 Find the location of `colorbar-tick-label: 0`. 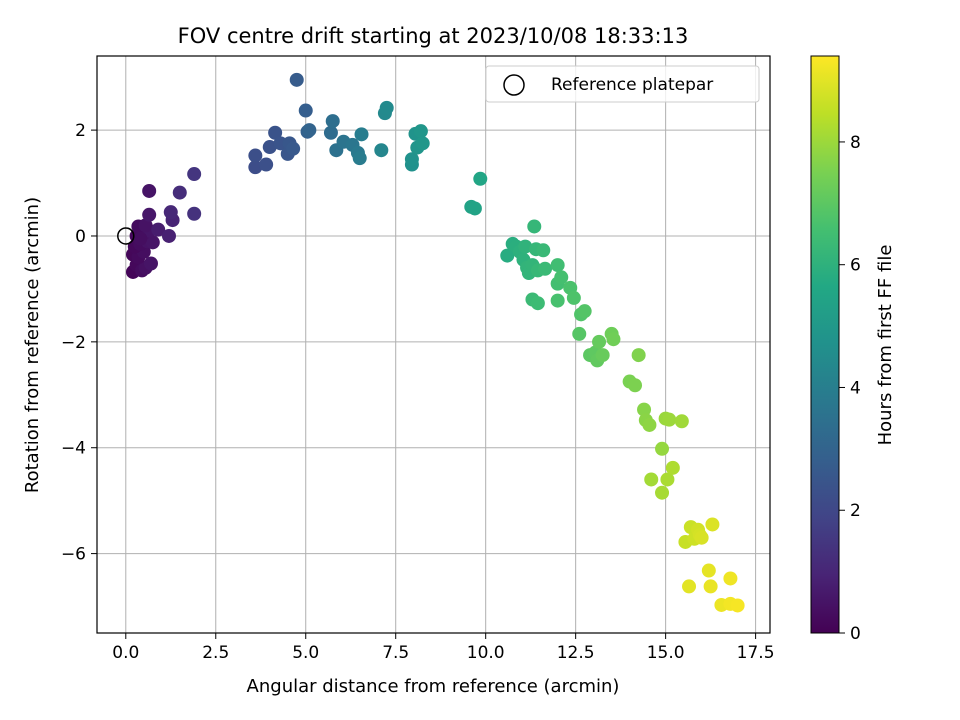

colorbar-tick-label: 0 is located at coordinates (855, 634).